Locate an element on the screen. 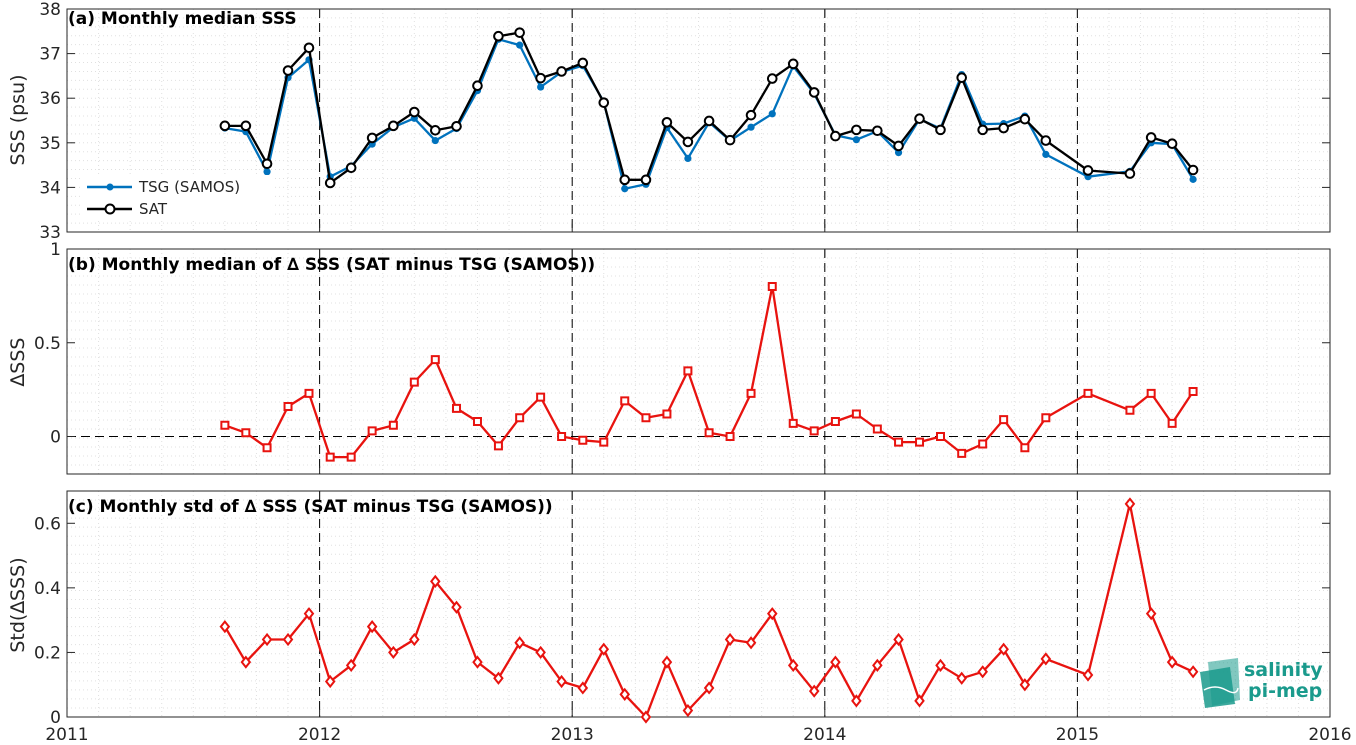 Image resolution: width=1356 pixels, height=745 pixels. legend-tsg-label: TSG (SAMOS) is located at coordinates (189, 187).